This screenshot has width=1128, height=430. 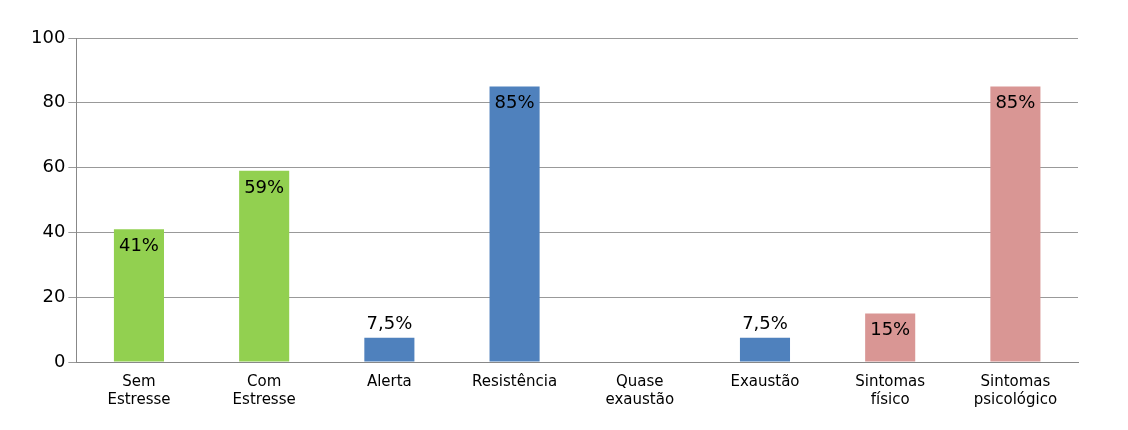 I want to click on x-tick-label: Alerta, so click(x=389, y=380).